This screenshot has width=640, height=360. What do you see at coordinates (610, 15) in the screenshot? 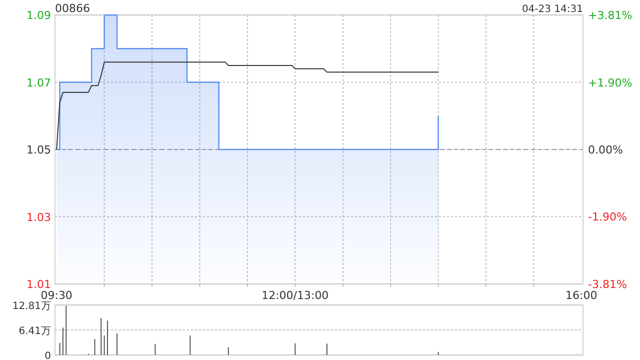
I see `y2-tick-label: +3.81%` at bounding box center [610, 15].